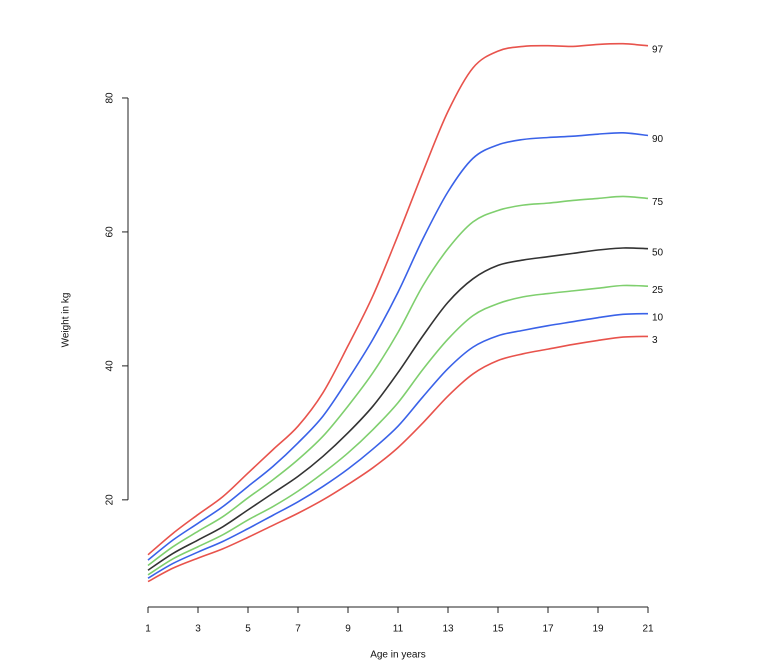 The width and height of the screenshot is (768, 672). What do you see at coordinates (648, 629) in the screenshot?
I see `x-tick-label: 21` at bounding box center [648, 629].